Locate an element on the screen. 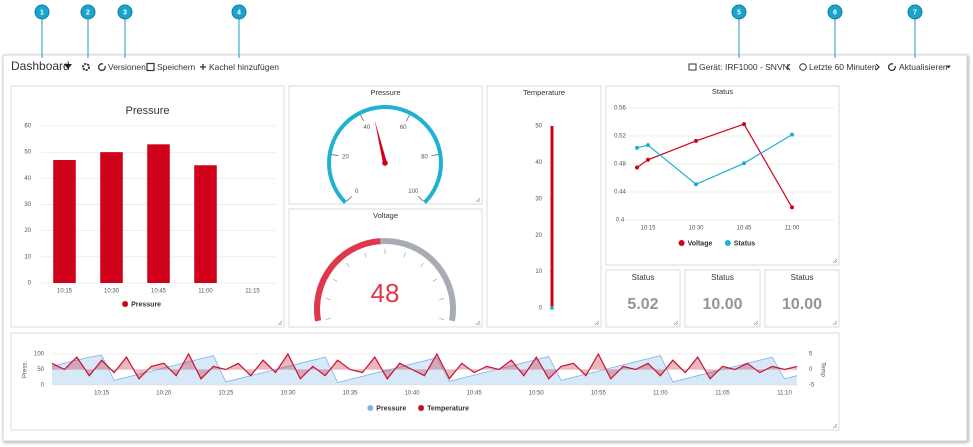 Image resolution: width=973 pixels, height=447 pixels. gauge-pivot is located at coordinates (385, 163).